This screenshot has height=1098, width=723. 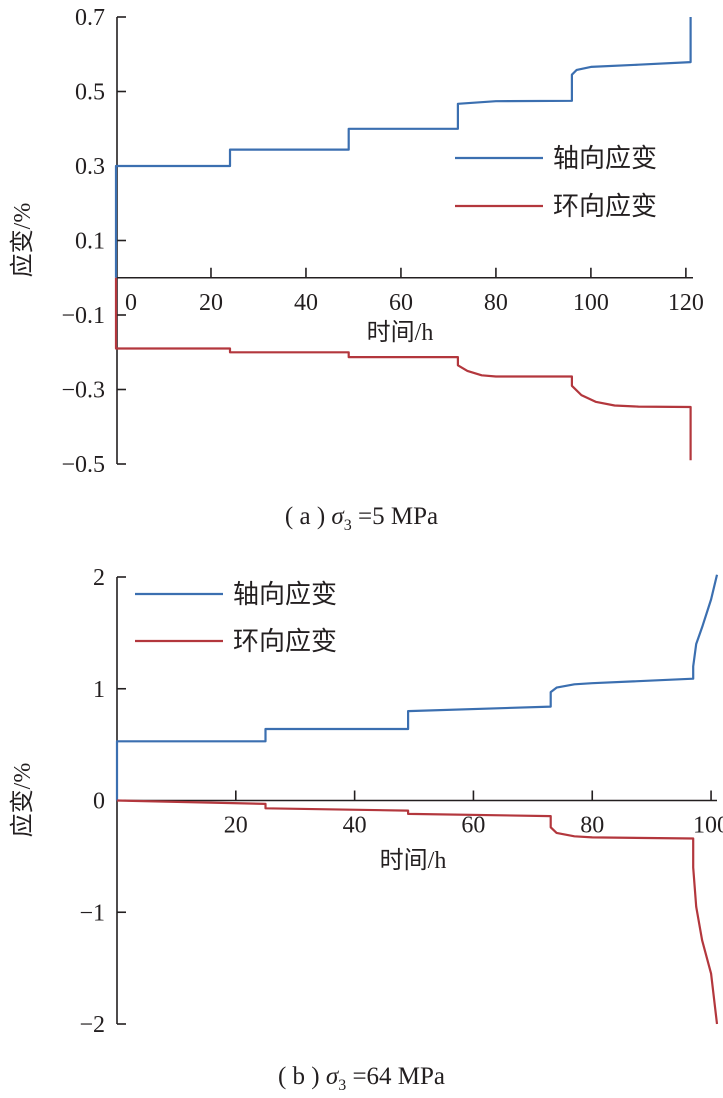 I want to click on chart-a-x-tick-label: 120, so click(x=686, y=303).